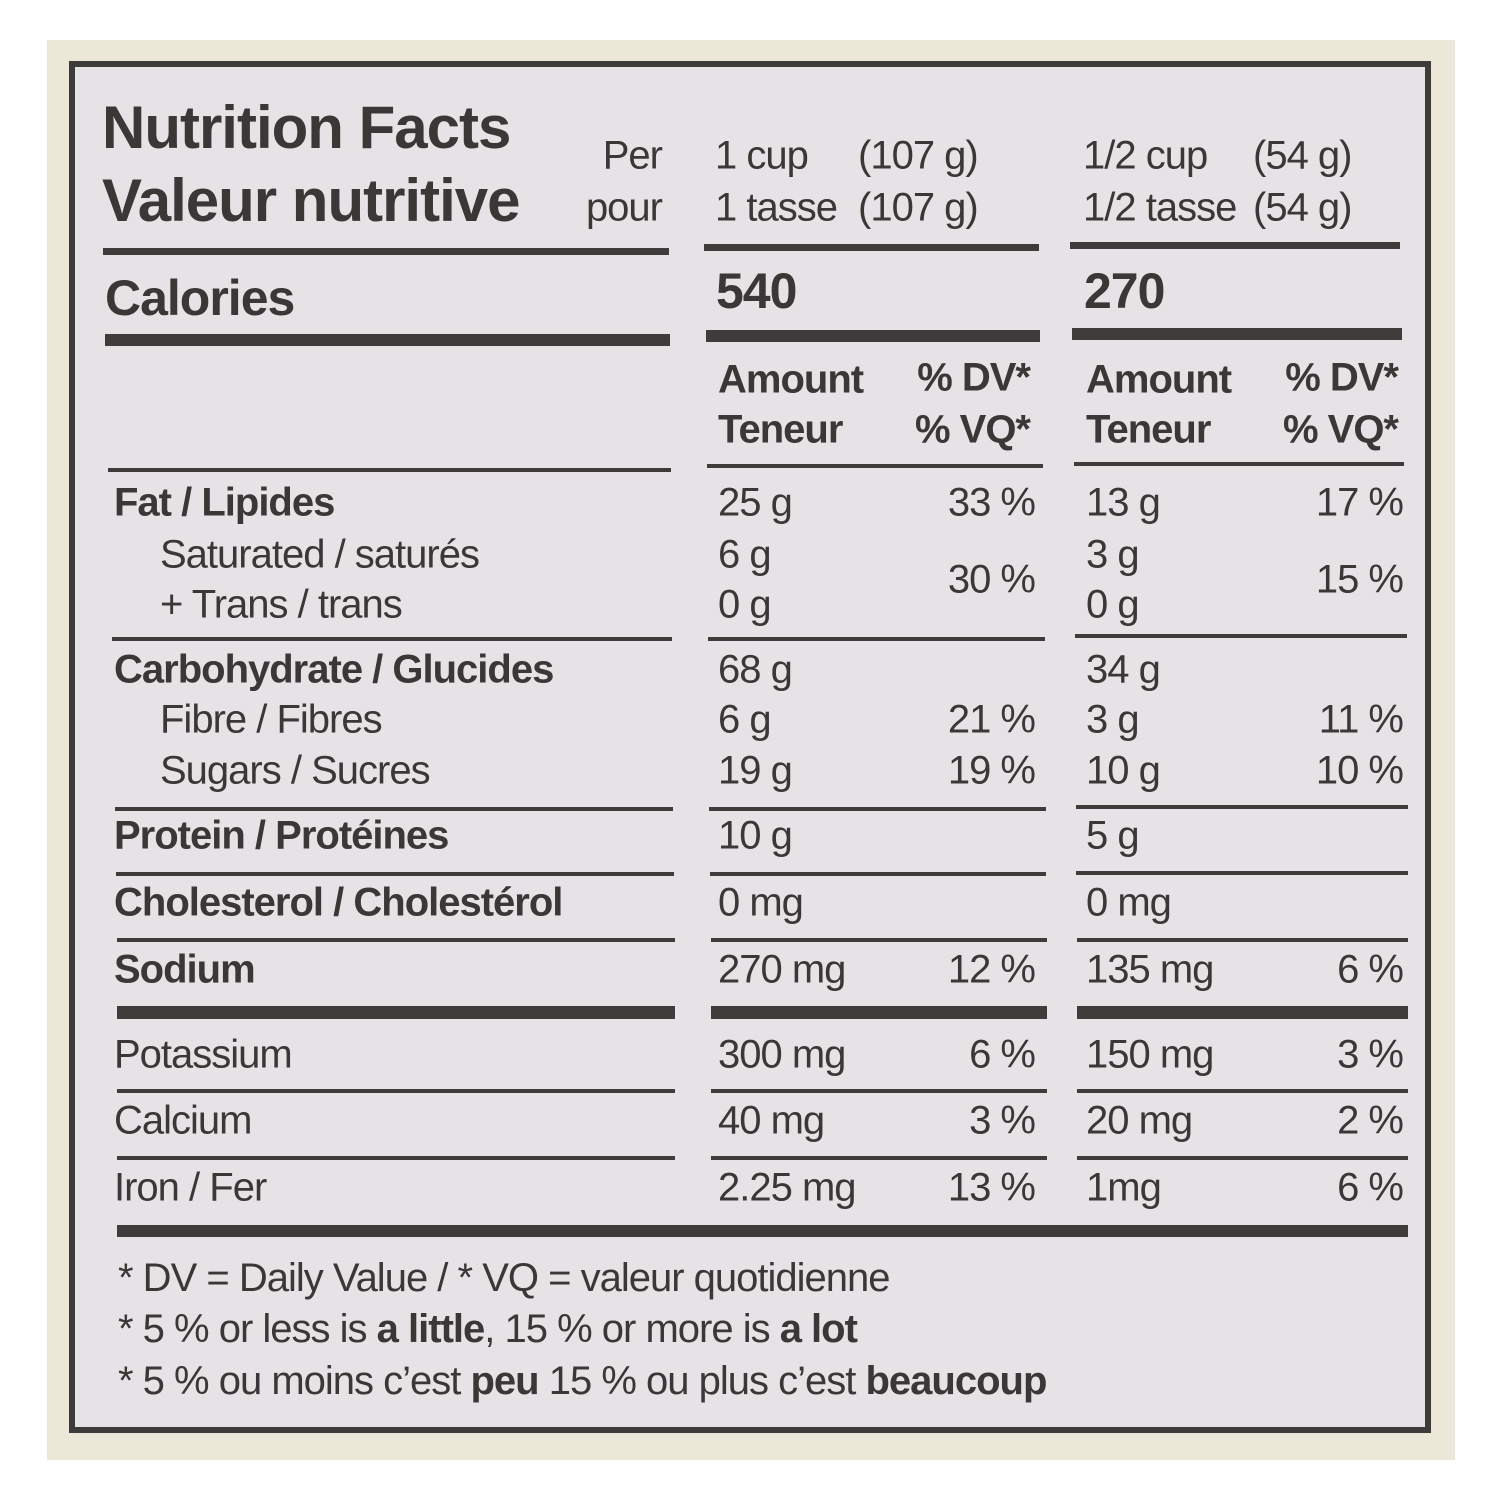 This screenshot has height=1500, width=1500. What do you see at coordinates (992, 720) in the screenshot?
I see `nutrient-dv: 21 %` at bounding box center [992, 720].